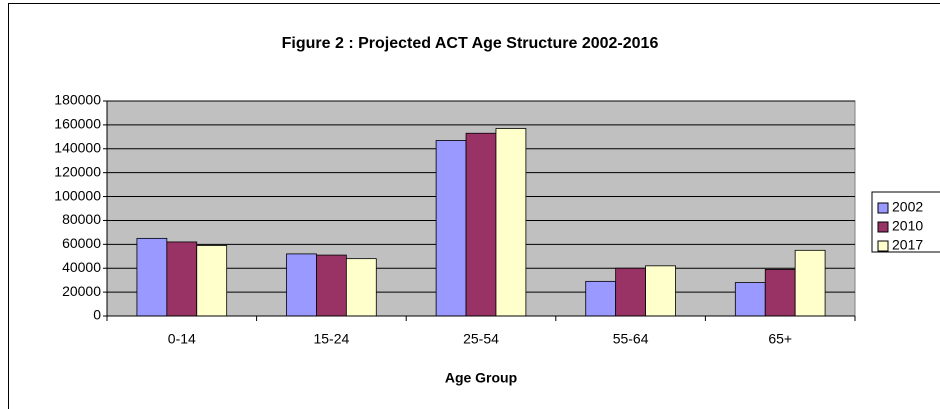 The image size is (940, 409). What do you see at coordinates (81, 219) in the screenshot?
I see `y-tick-label: 80000` at bounding box center [81, 219].